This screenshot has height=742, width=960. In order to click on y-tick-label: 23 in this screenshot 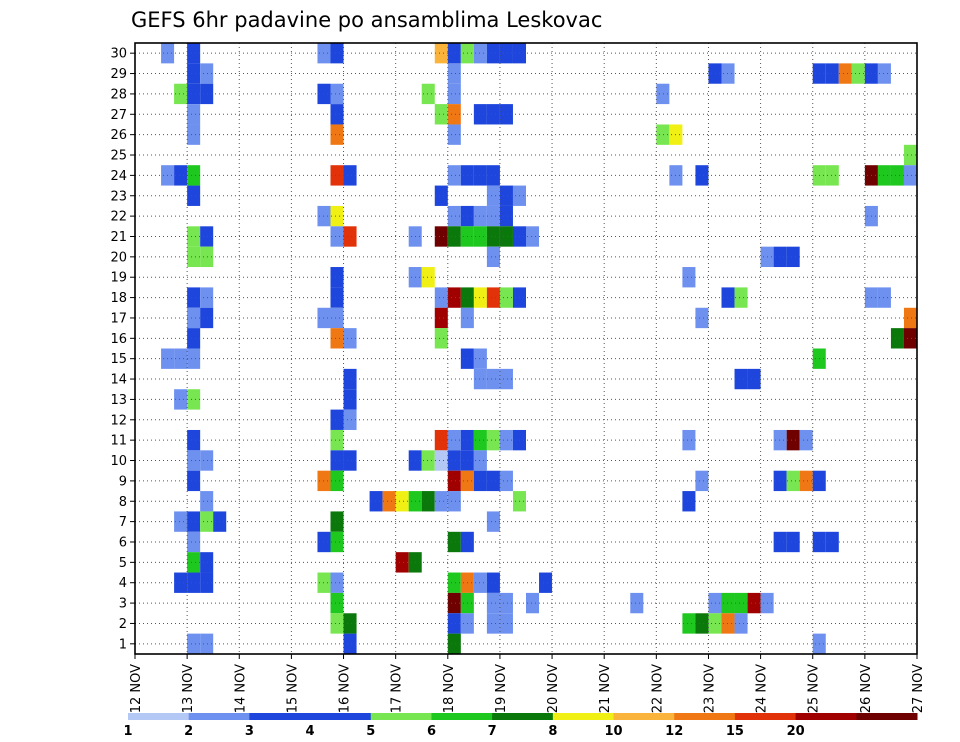, I will do `click(118, 196)`.